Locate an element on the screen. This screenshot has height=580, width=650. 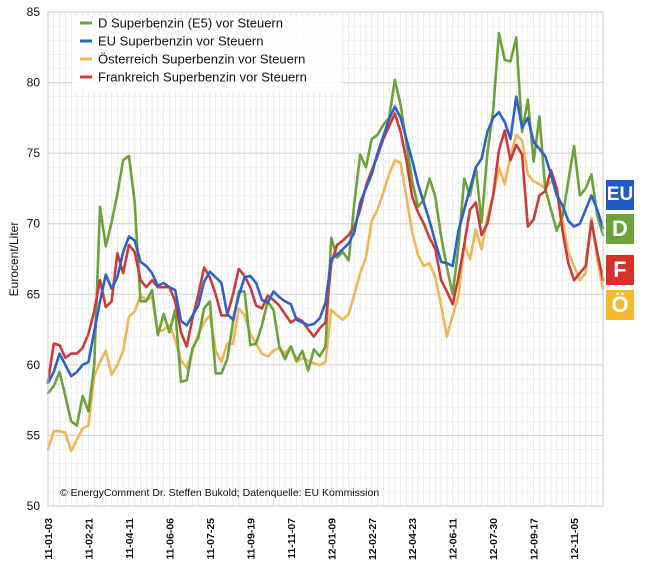
x-tick-label: 12-07-30 is located at coordinates (494, 539).